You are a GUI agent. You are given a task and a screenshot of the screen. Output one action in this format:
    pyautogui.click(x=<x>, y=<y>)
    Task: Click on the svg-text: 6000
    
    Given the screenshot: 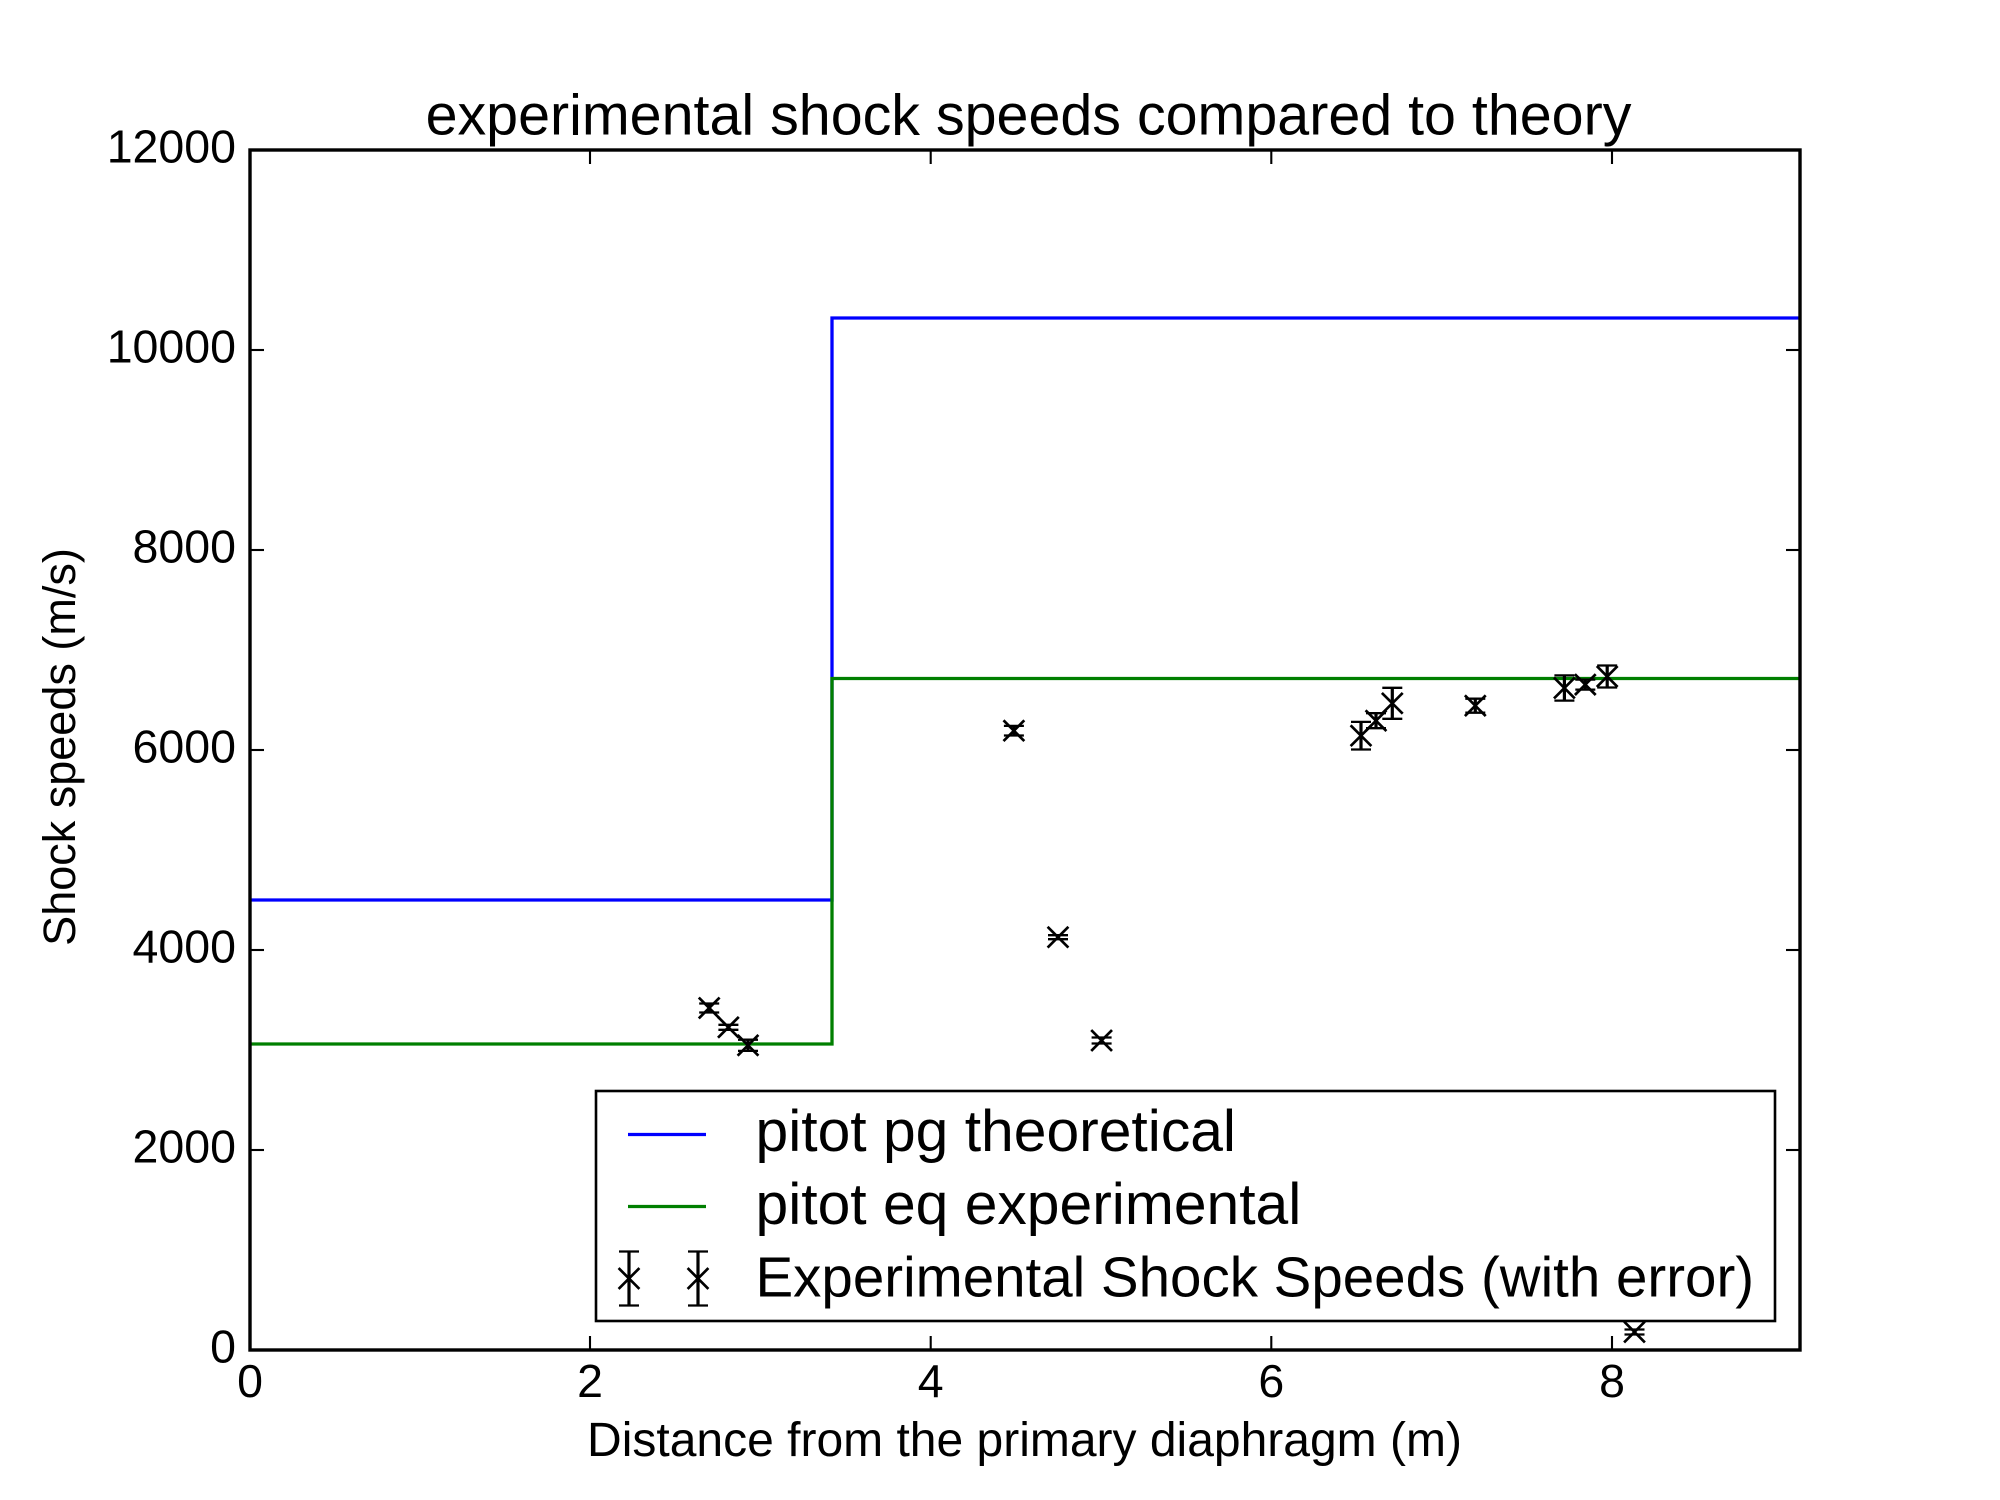 What is the action you would take?
    pyautogui.click(x=184, y=747)
    